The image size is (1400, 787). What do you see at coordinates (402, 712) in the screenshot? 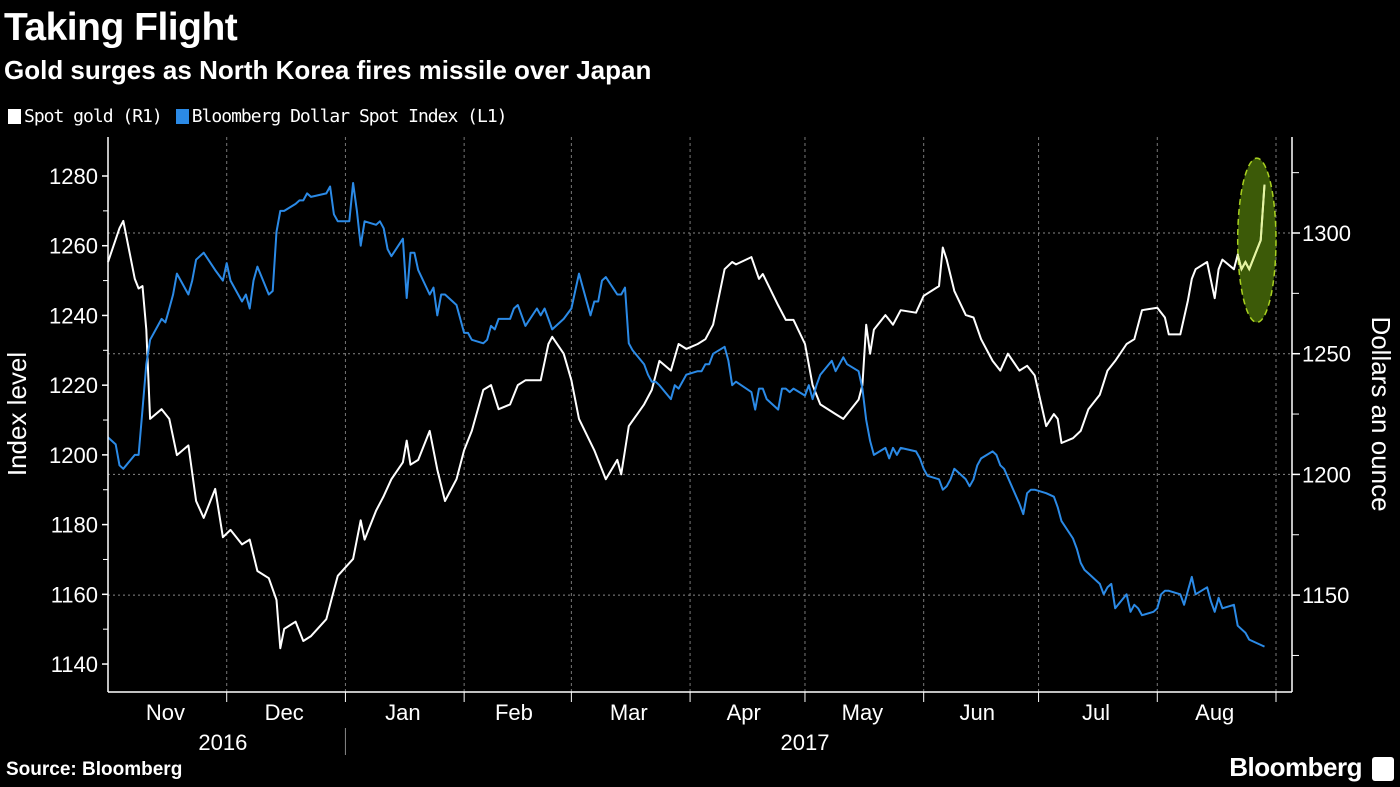
I see `x-axis-tick-label: Jan` at bounding box center [402, 712].